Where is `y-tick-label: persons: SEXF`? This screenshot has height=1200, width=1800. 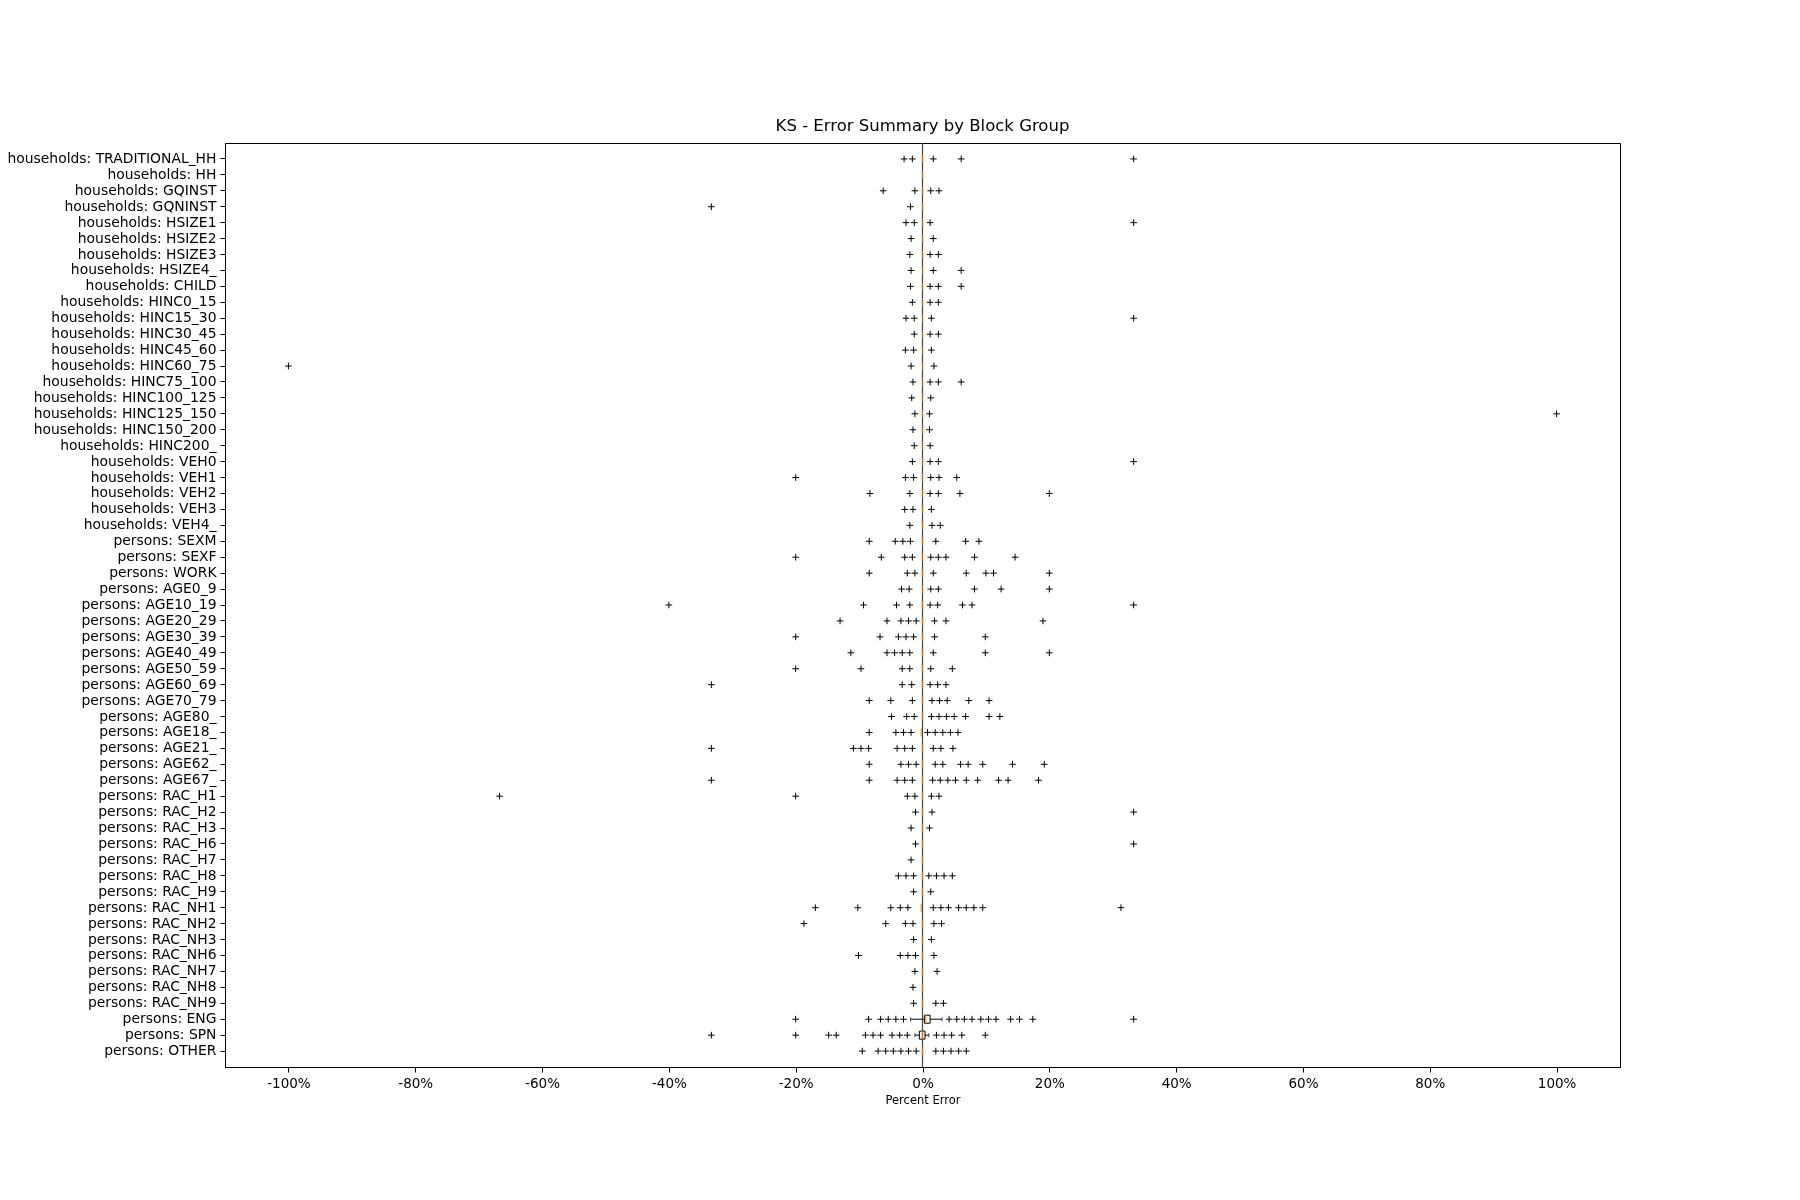
y-tick-label: persons: SEXF is located at coordinates (167, 556).